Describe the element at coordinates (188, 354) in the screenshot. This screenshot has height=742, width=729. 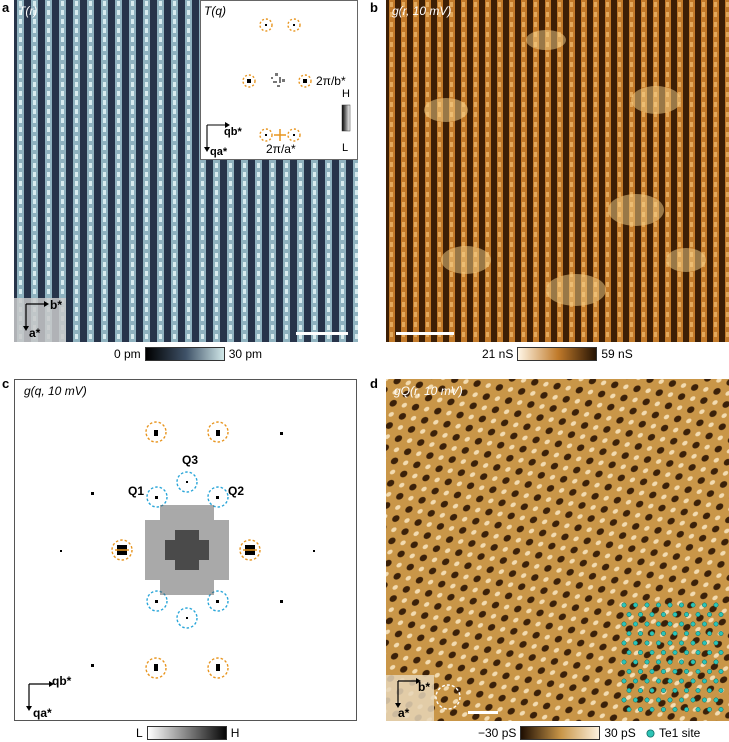
I see `colorbar-a: 0 pm 30 pm` at that location.